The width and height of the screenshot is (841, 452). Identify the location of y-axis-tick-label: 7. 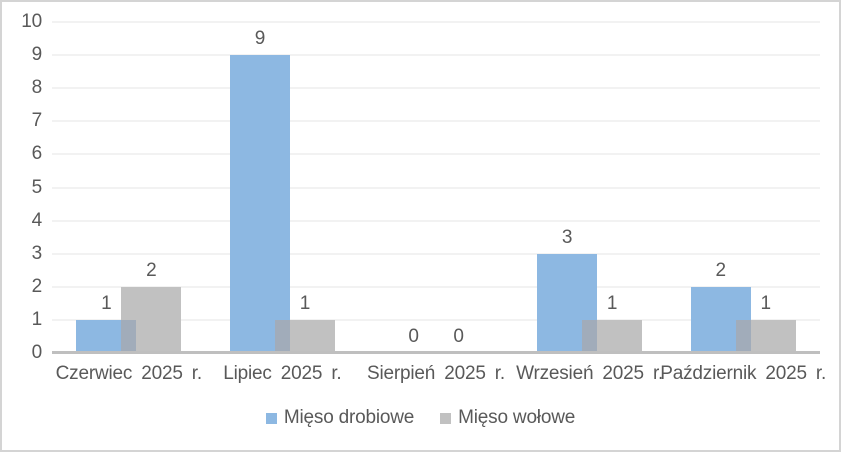
(37, 121).